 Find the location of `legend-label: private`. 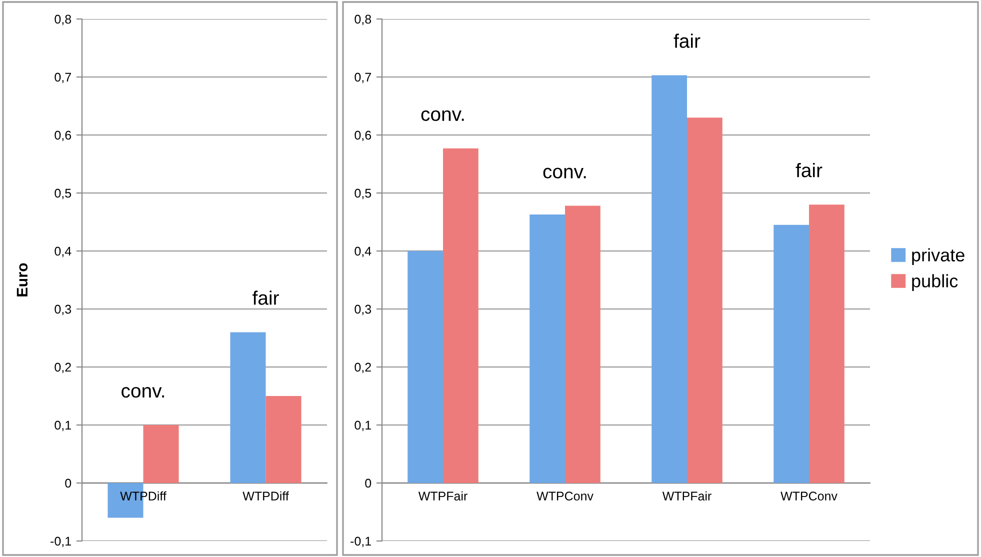

legend-label: private is located at coordinates (938, 257).